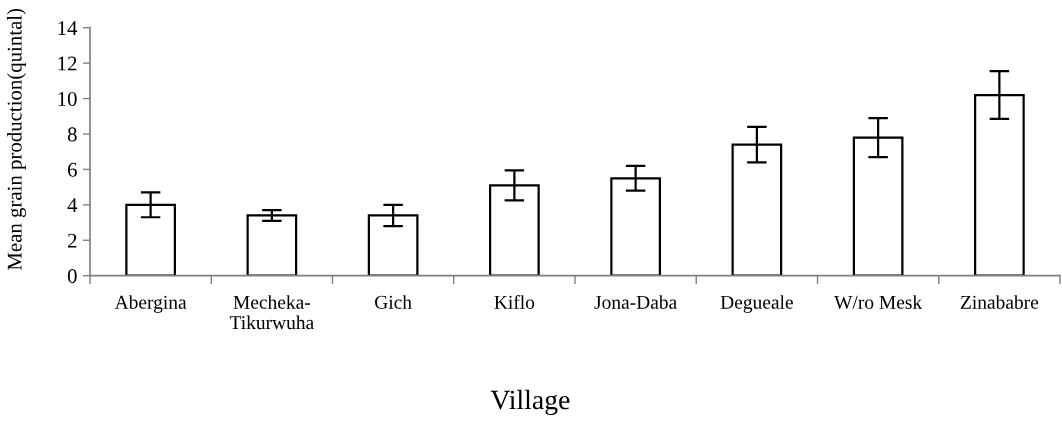  What do you see at coordinates (514, 301) in the screenshot?
I see `x-tick-label: Kiflo` at bounding box center [514, 301].